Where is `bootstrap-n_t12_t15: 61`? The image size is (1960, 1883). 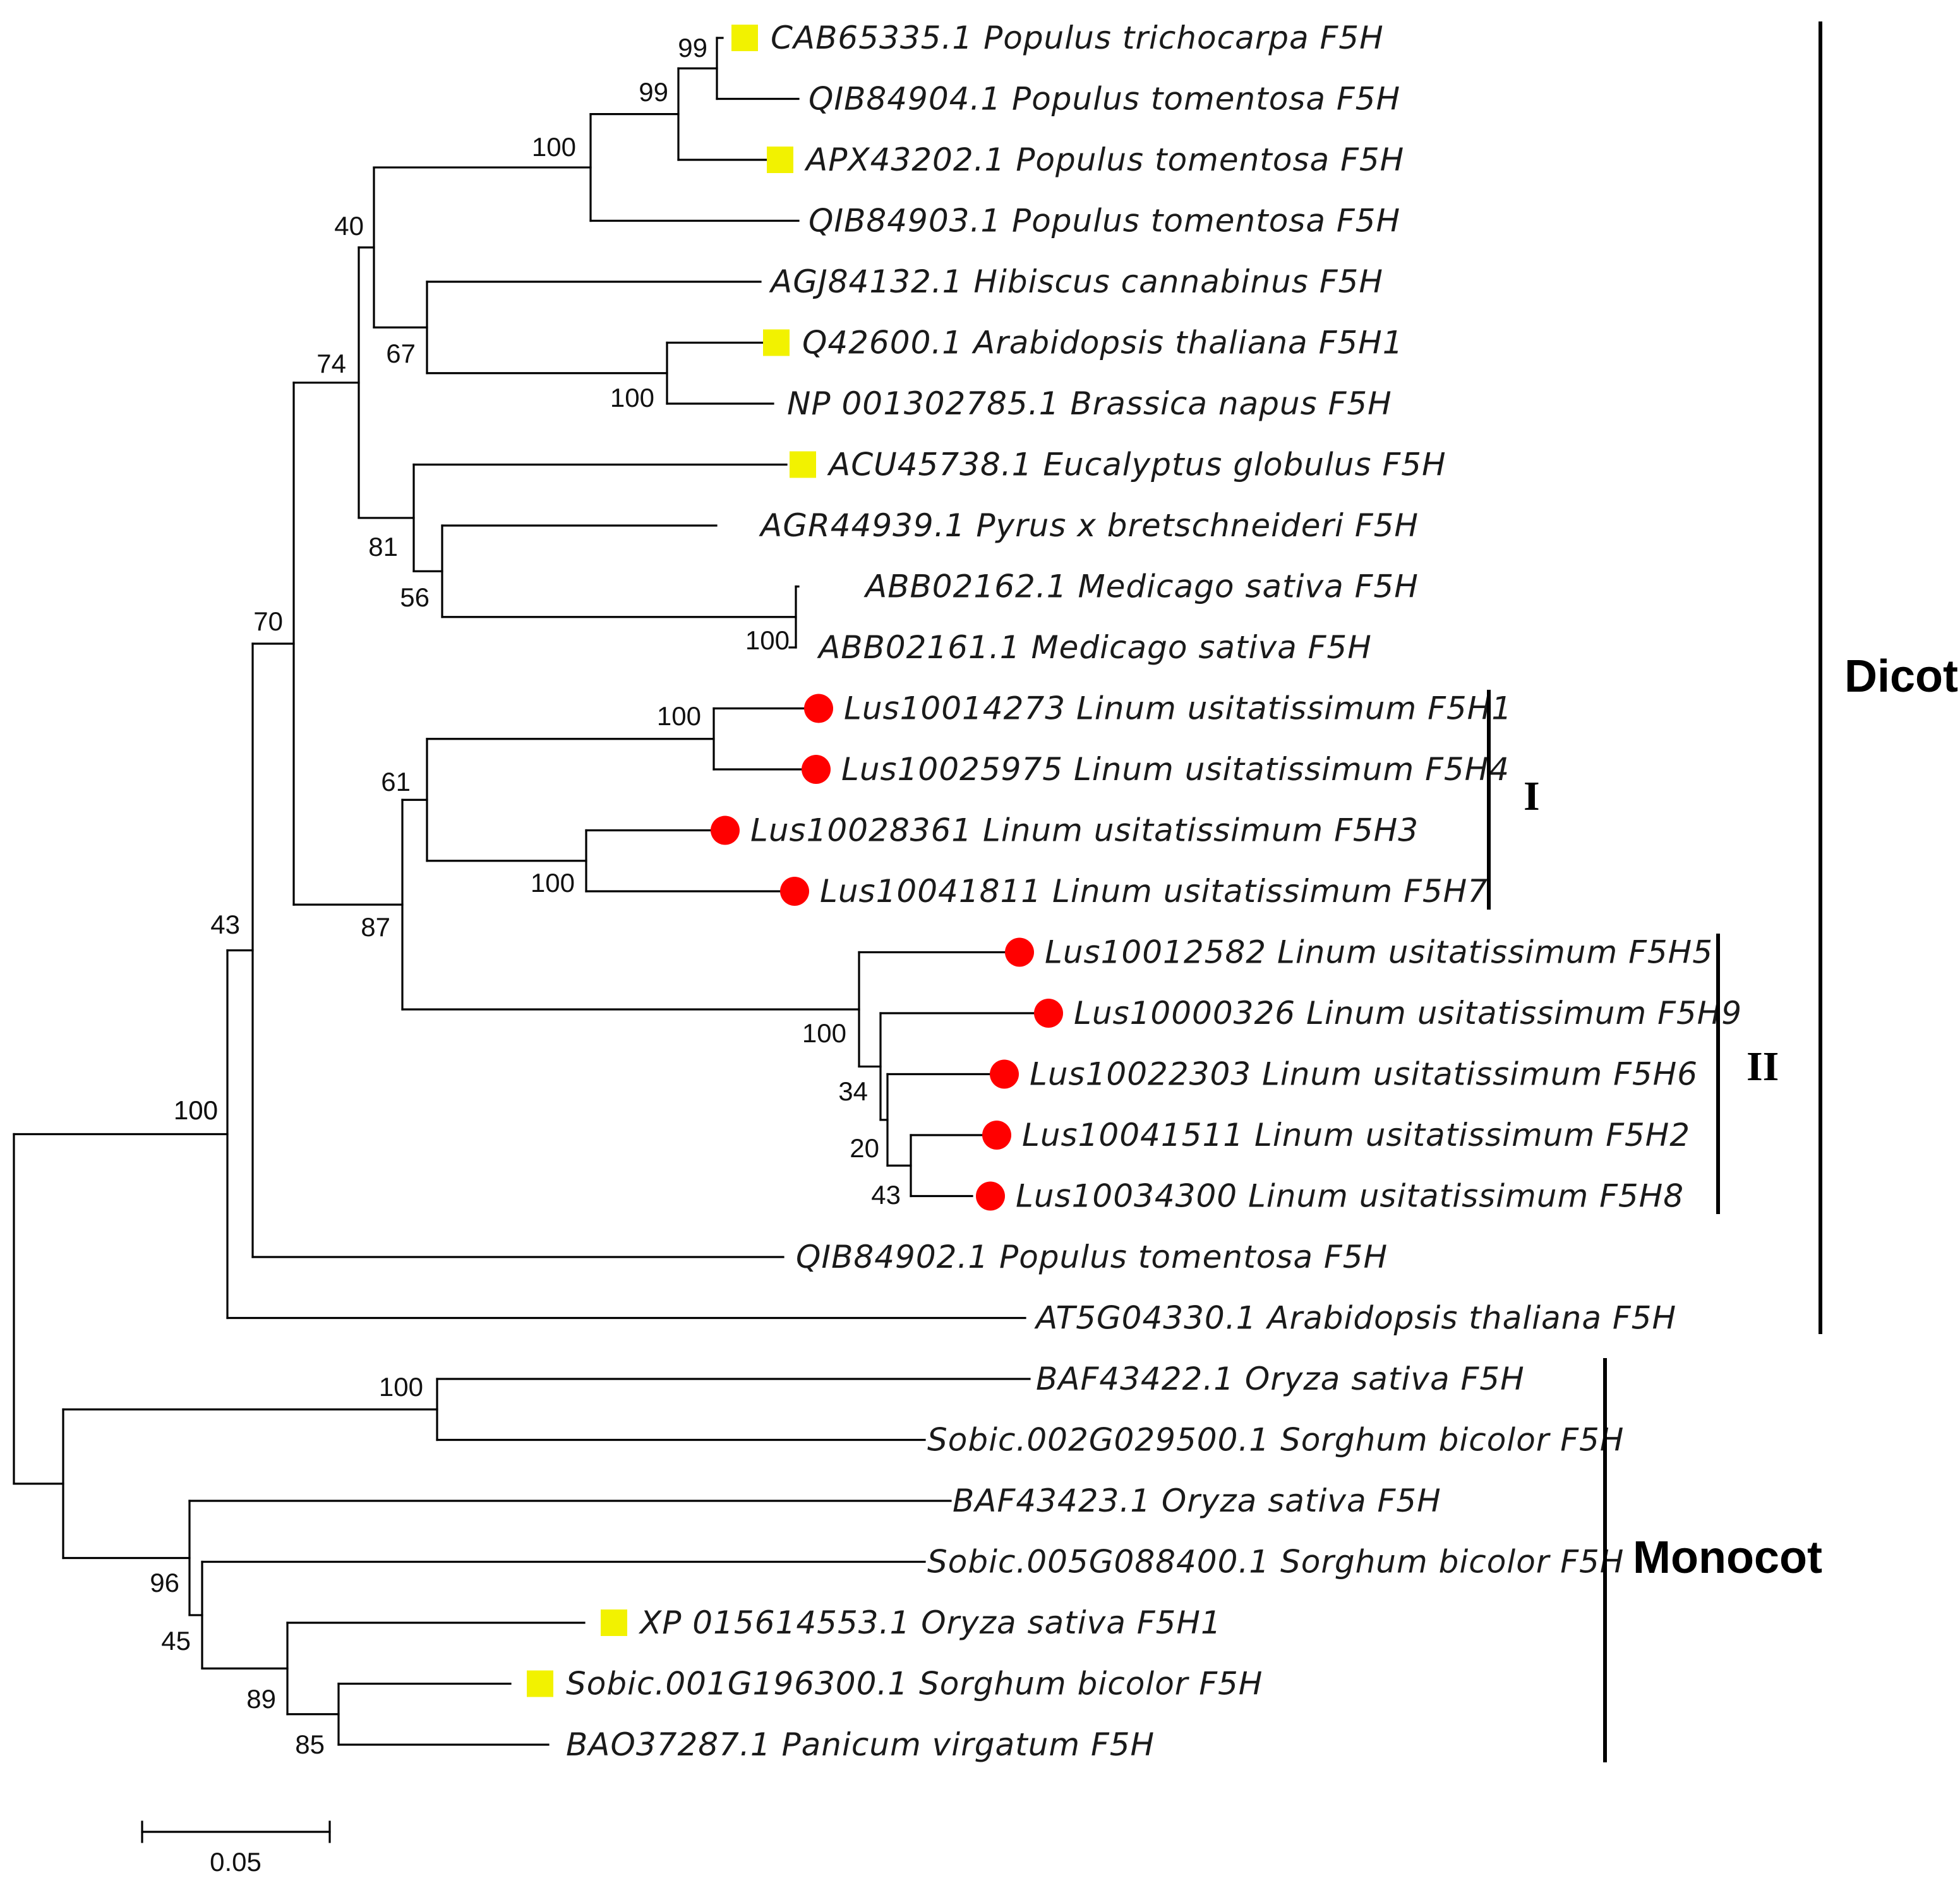
bootstrap-n_t12_t15: 61 is located at coordinates (396, 782).